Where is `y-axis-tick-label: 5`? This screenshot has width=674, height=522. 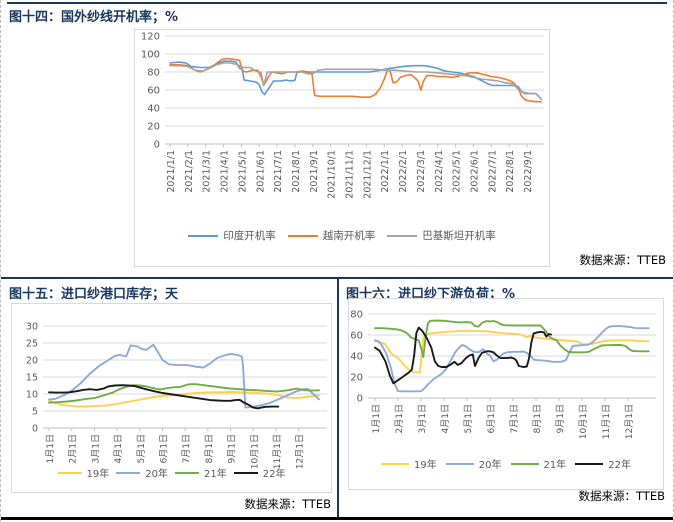
y-axis-tick-label: 5 is located at coordinates (35, 412).